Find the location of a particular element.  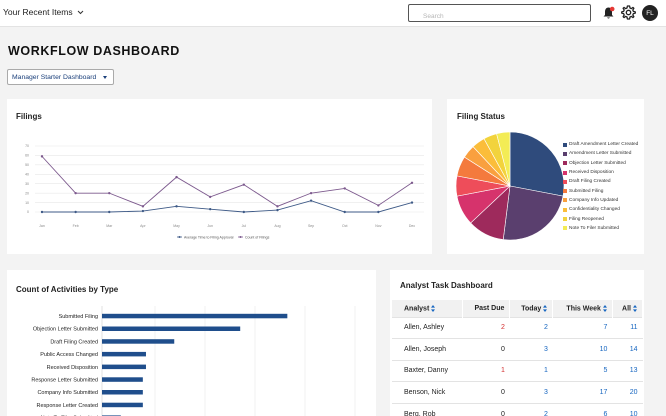

table-row: Berg, Rob 0 2 6 10 is located at coordinates (517, 409).